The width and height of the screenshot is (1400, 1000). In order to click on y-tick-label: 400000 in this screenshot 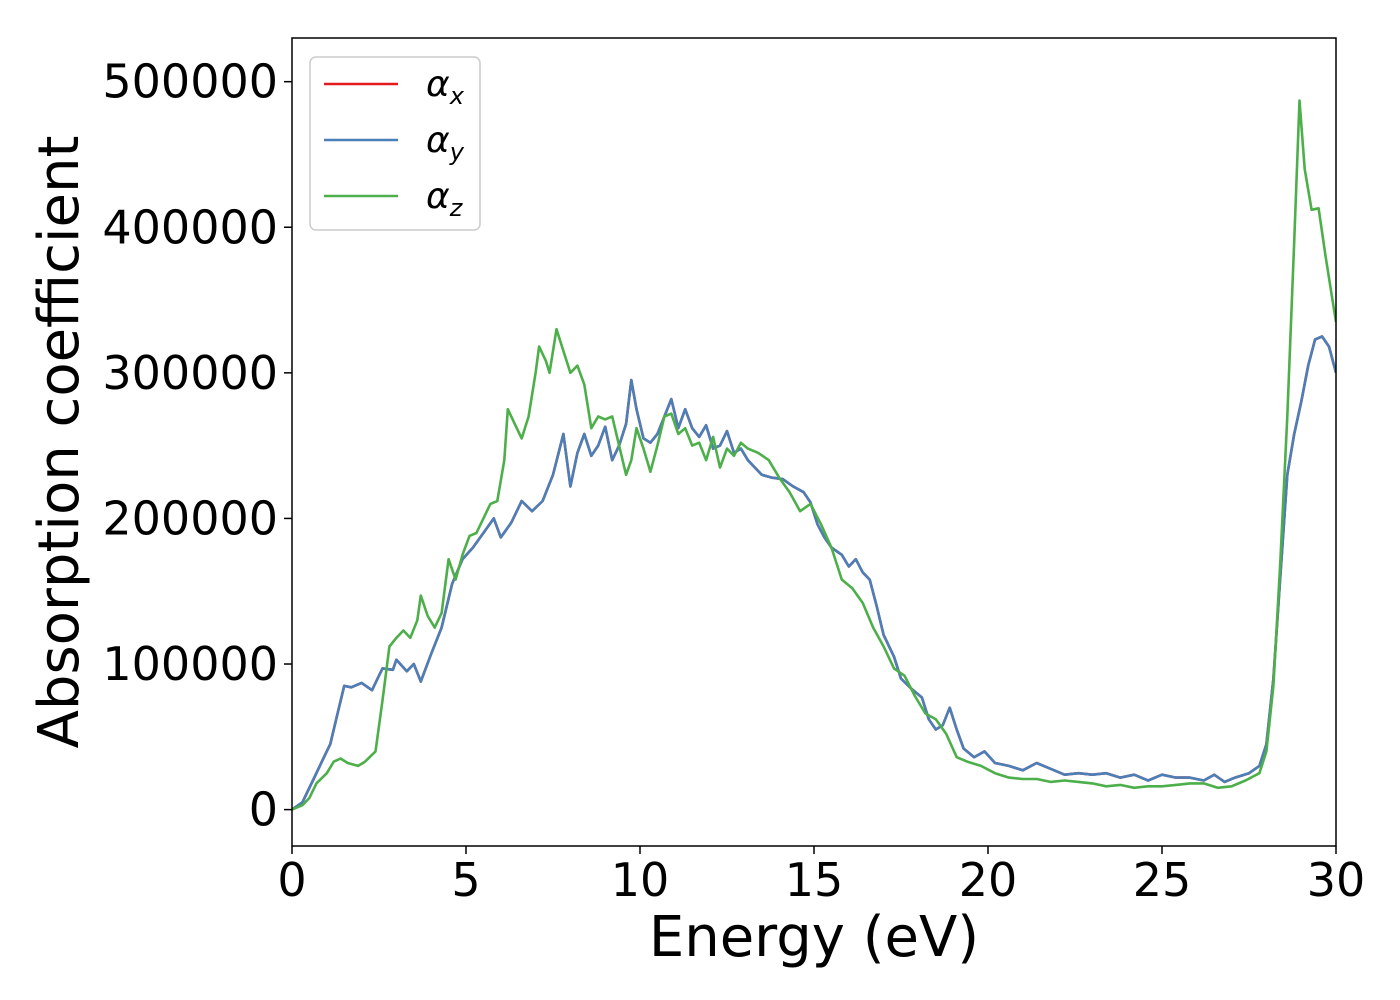, I will do `click(190, 227)`.